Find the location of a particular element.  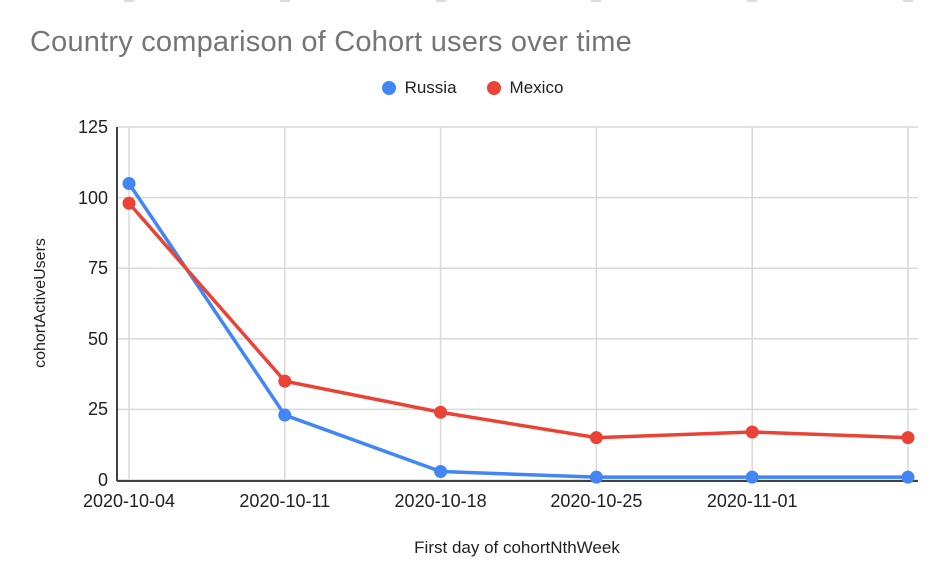

legend-label-russia: Russia is located at coordinates (430, 87).